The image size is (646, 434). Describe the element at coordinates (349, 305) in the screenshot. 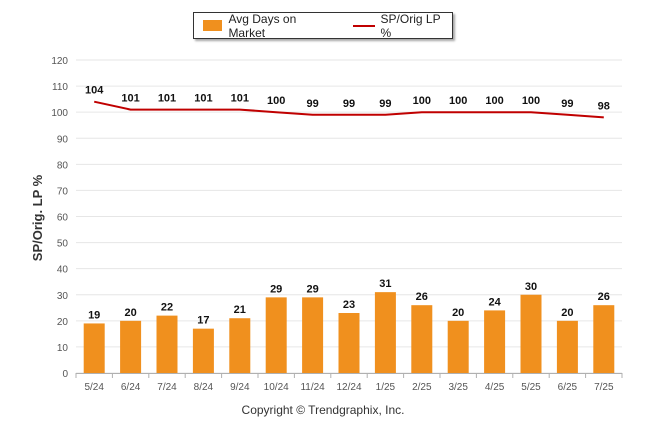

I see `bar-value-label: 23` at that location.